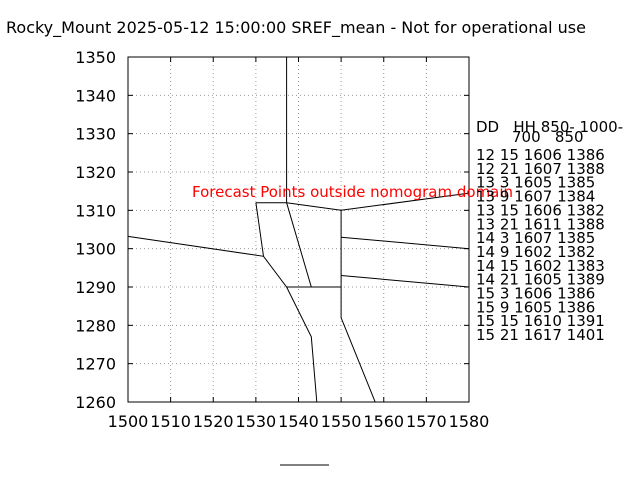  I want to click on x-tick-label: 1520, so click(213, 421).